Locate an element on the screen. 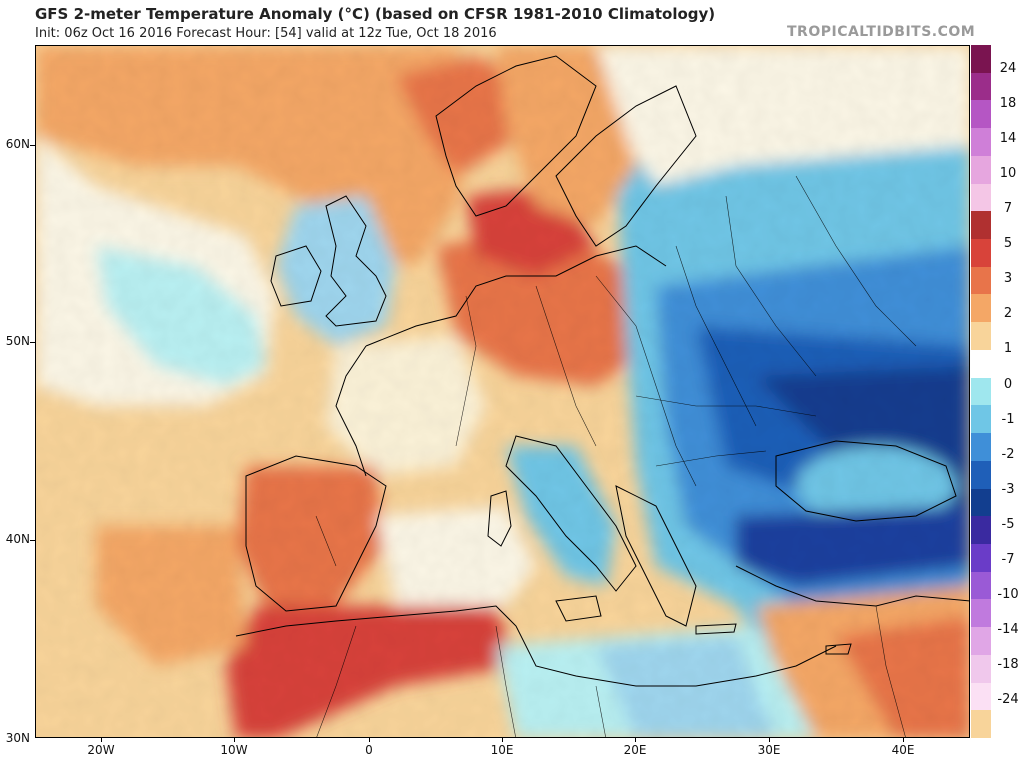 Image resolution: width=1024 pixels, height=757 pixels. colorbar-label: 3 is located at coordinates (1008, 279).